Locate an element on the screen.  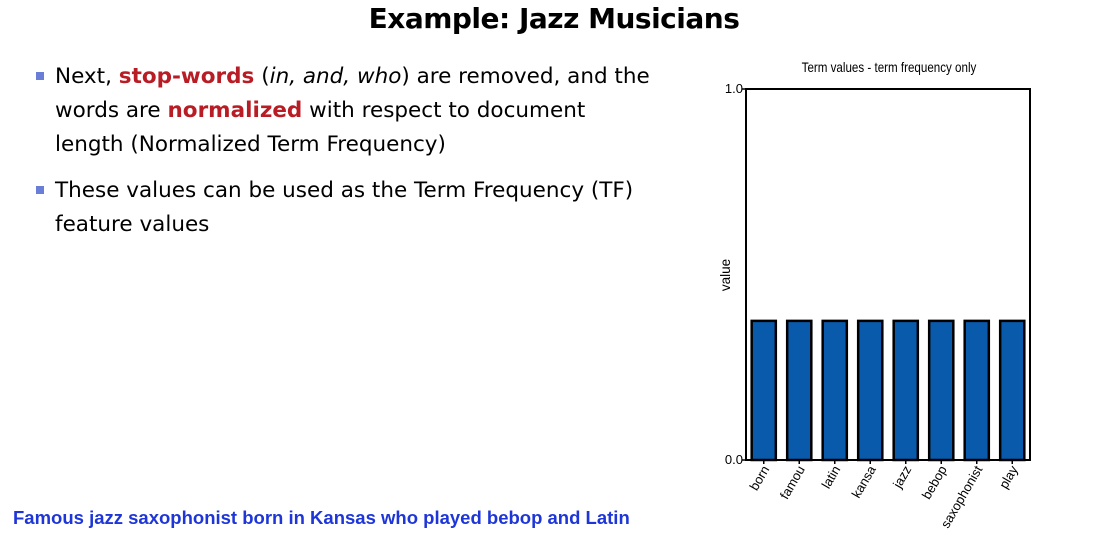
x-tick-label: kansa is located at coordinates (864, 481).